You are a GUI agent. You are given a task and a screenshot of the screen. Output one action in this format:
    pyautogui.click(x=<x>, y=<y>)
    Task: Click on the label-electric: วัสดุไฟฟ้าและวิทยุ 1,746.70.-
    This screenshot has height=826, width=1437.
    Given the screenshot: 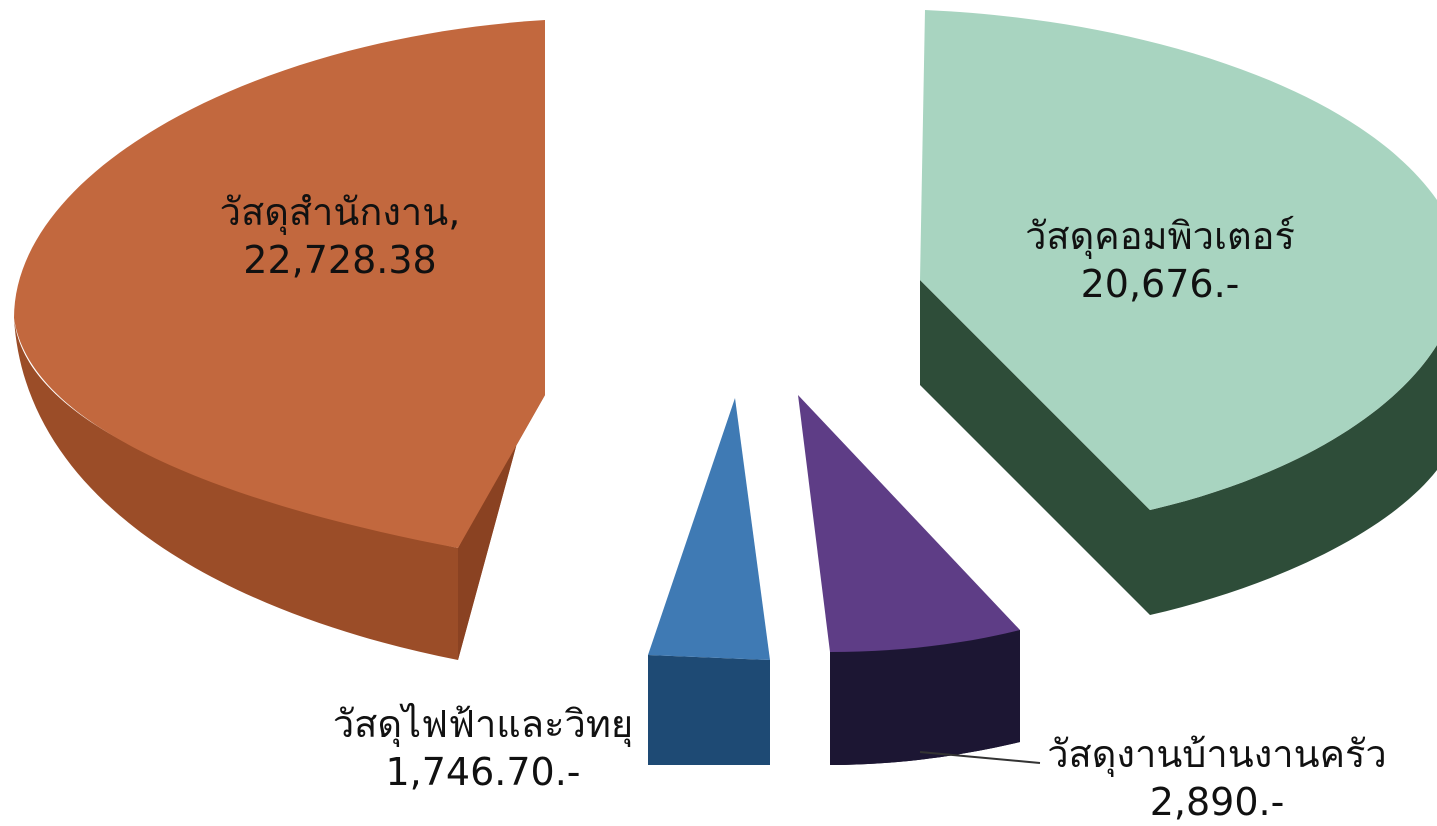 What is the action you would take?
    pyautogui.click(x=483, y=748)
    